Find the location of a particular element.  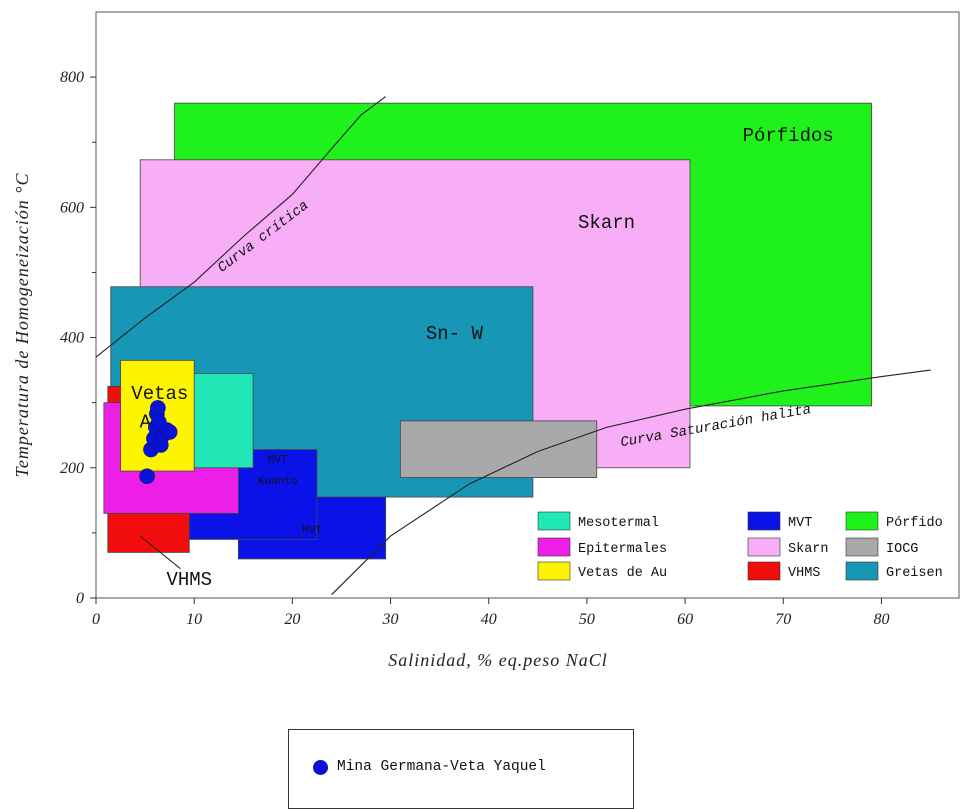

legend-swatch-porfido is located at coordinates (862, 521).